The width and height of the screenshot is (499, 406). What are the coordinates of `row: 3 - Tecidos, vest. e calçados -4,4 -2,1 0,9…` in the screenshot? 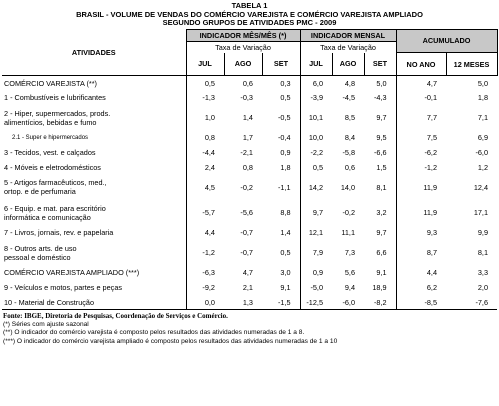 It's located at (249, 152).